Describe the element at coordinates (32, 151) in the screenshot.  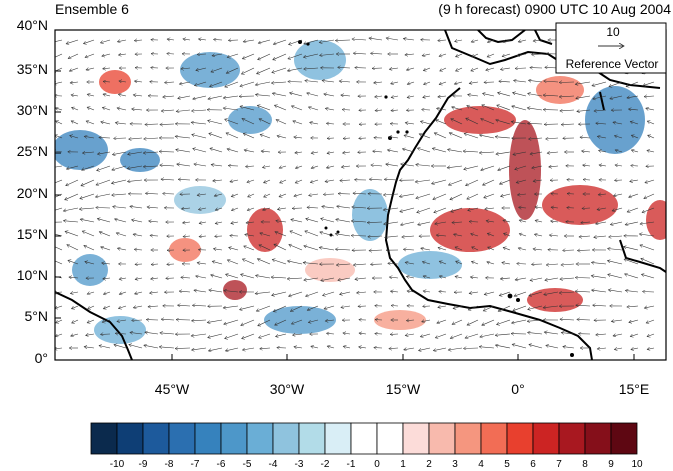
I see `y-tick-label: 25°N` at that location.